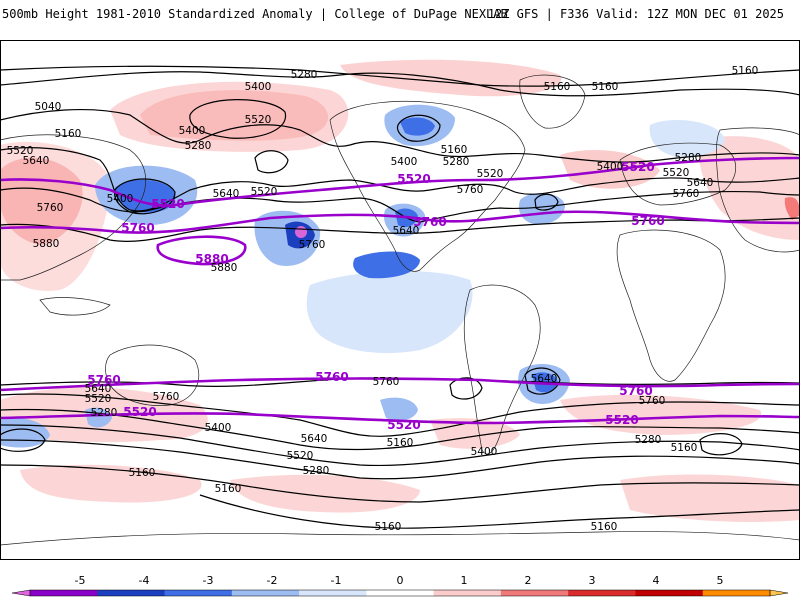  What do you see at coordinates (50, 208) in the screenshot?
I see `label-5760-b: 5760` at bounding box center [50, 208].